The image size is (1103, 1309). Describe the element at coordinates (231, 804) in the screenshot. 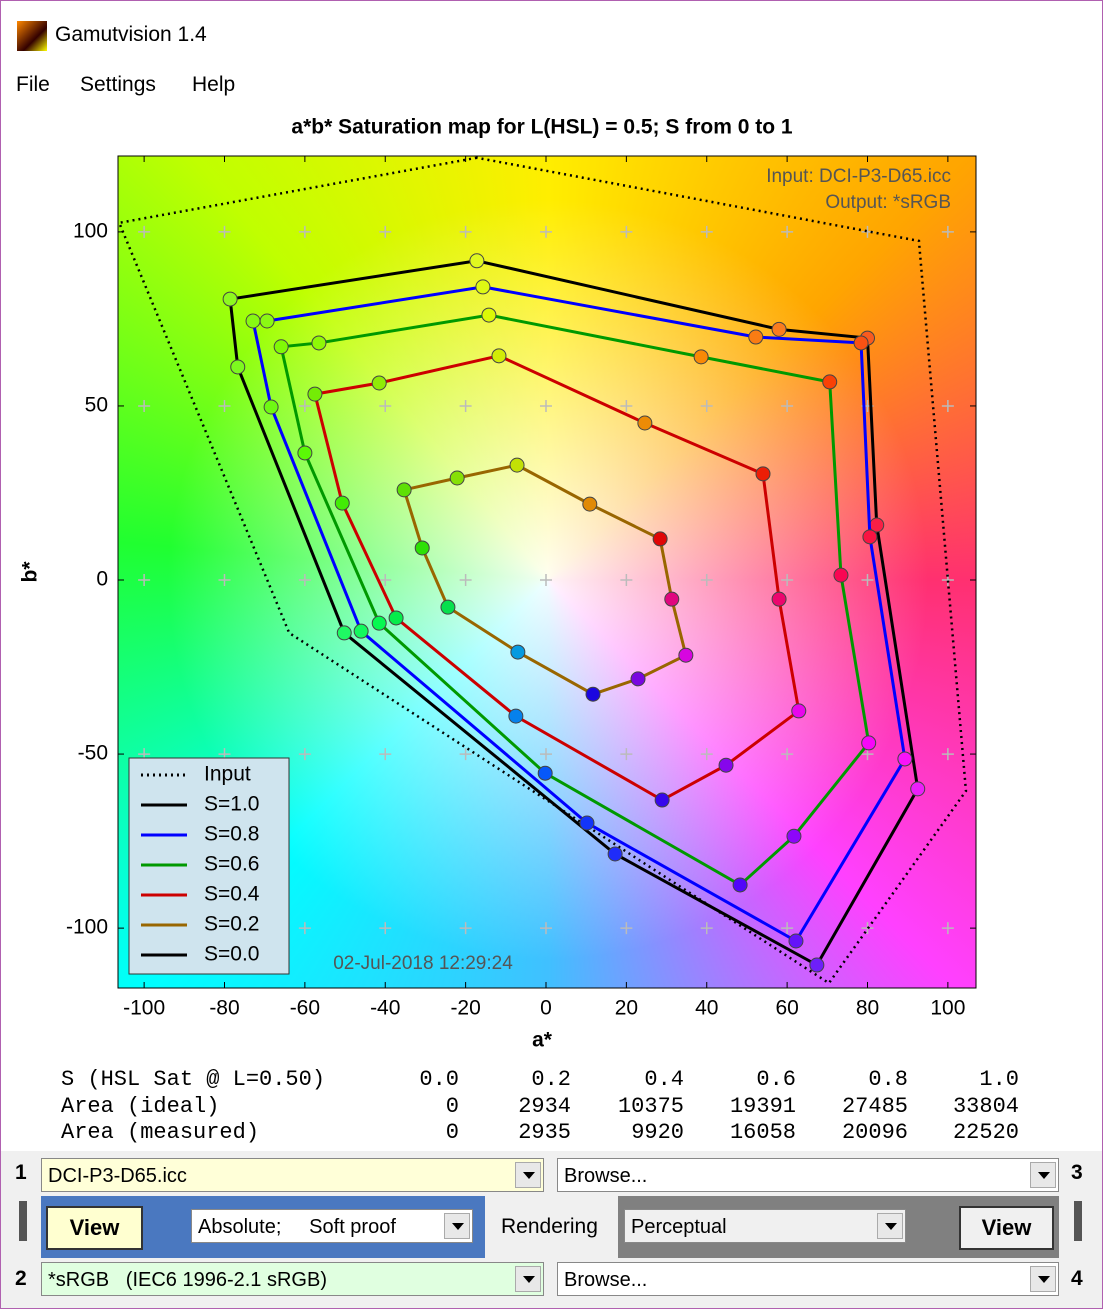

I see `legend-label: S=1.0` at that location.